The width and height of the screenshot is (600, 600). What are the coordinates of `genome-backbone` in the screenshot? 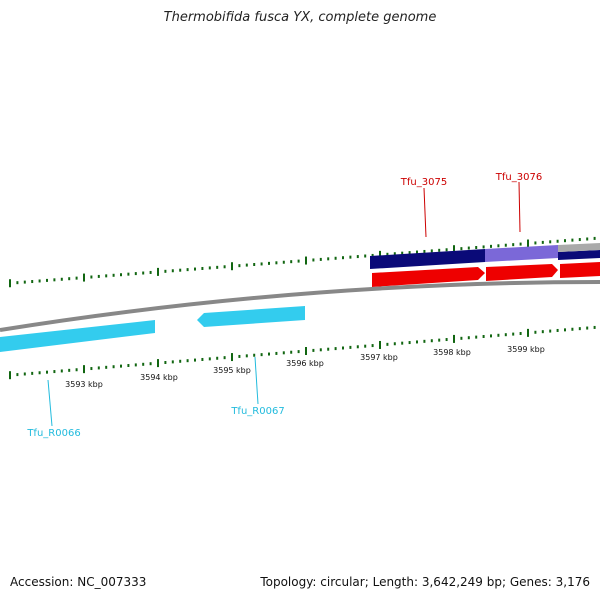 It's located at (300, 306).